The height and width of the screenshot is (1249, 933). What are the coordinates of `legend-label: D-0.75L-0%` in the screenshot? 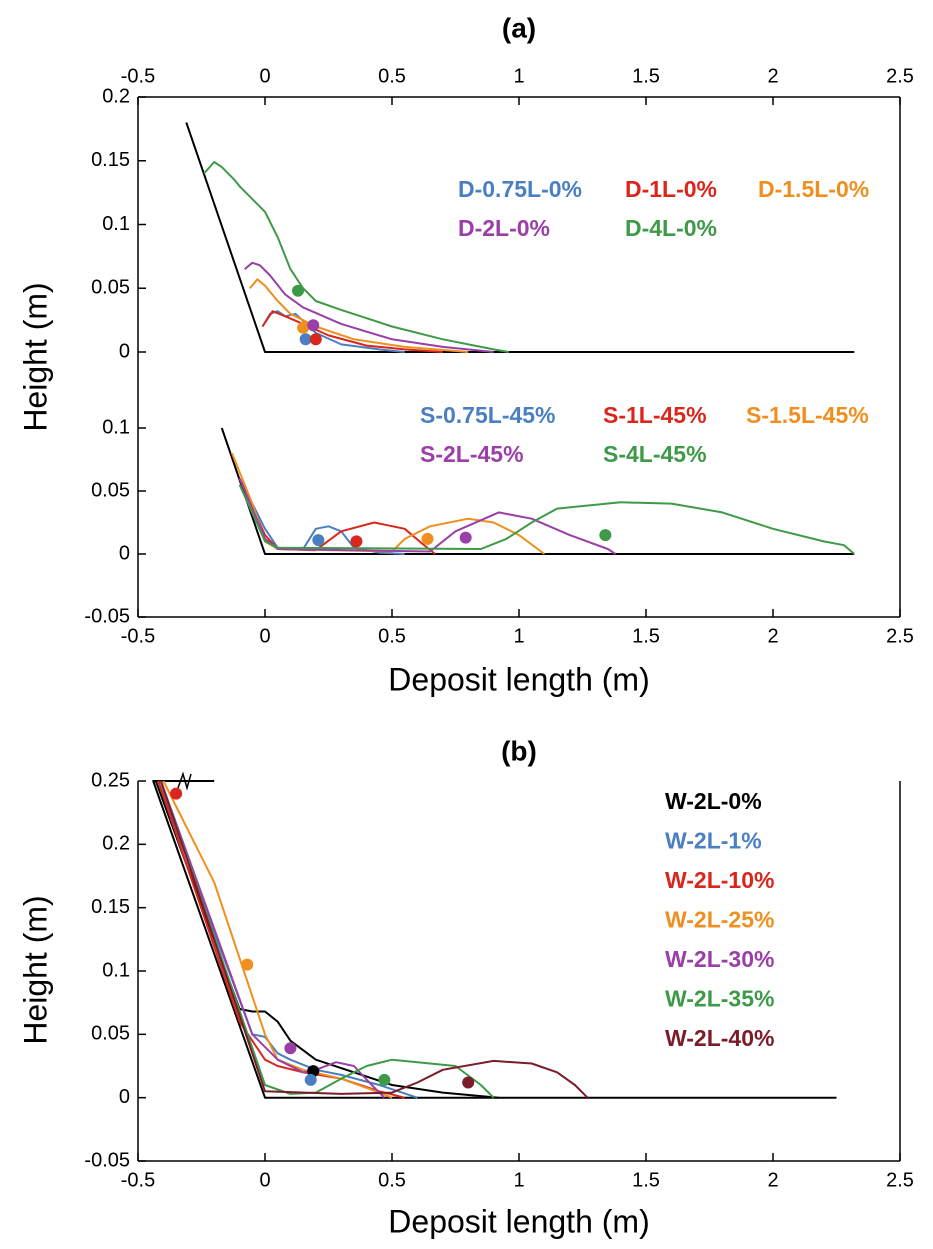 It's located at (520, 189).